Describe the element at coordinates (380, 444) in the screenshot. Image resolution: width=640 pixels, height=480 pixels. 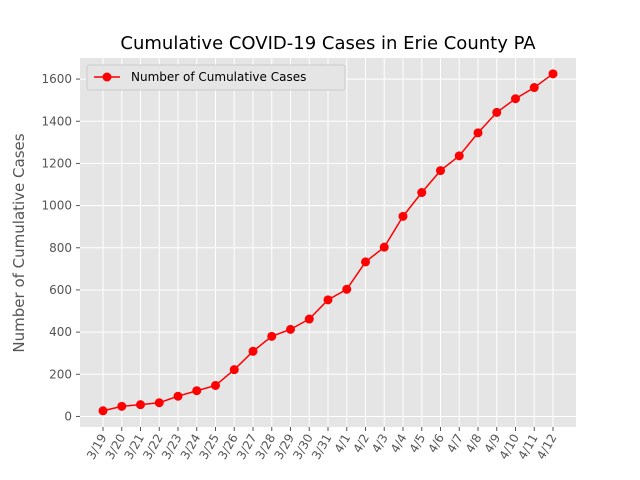
I see `x-tick-label: 4/3` at that location.